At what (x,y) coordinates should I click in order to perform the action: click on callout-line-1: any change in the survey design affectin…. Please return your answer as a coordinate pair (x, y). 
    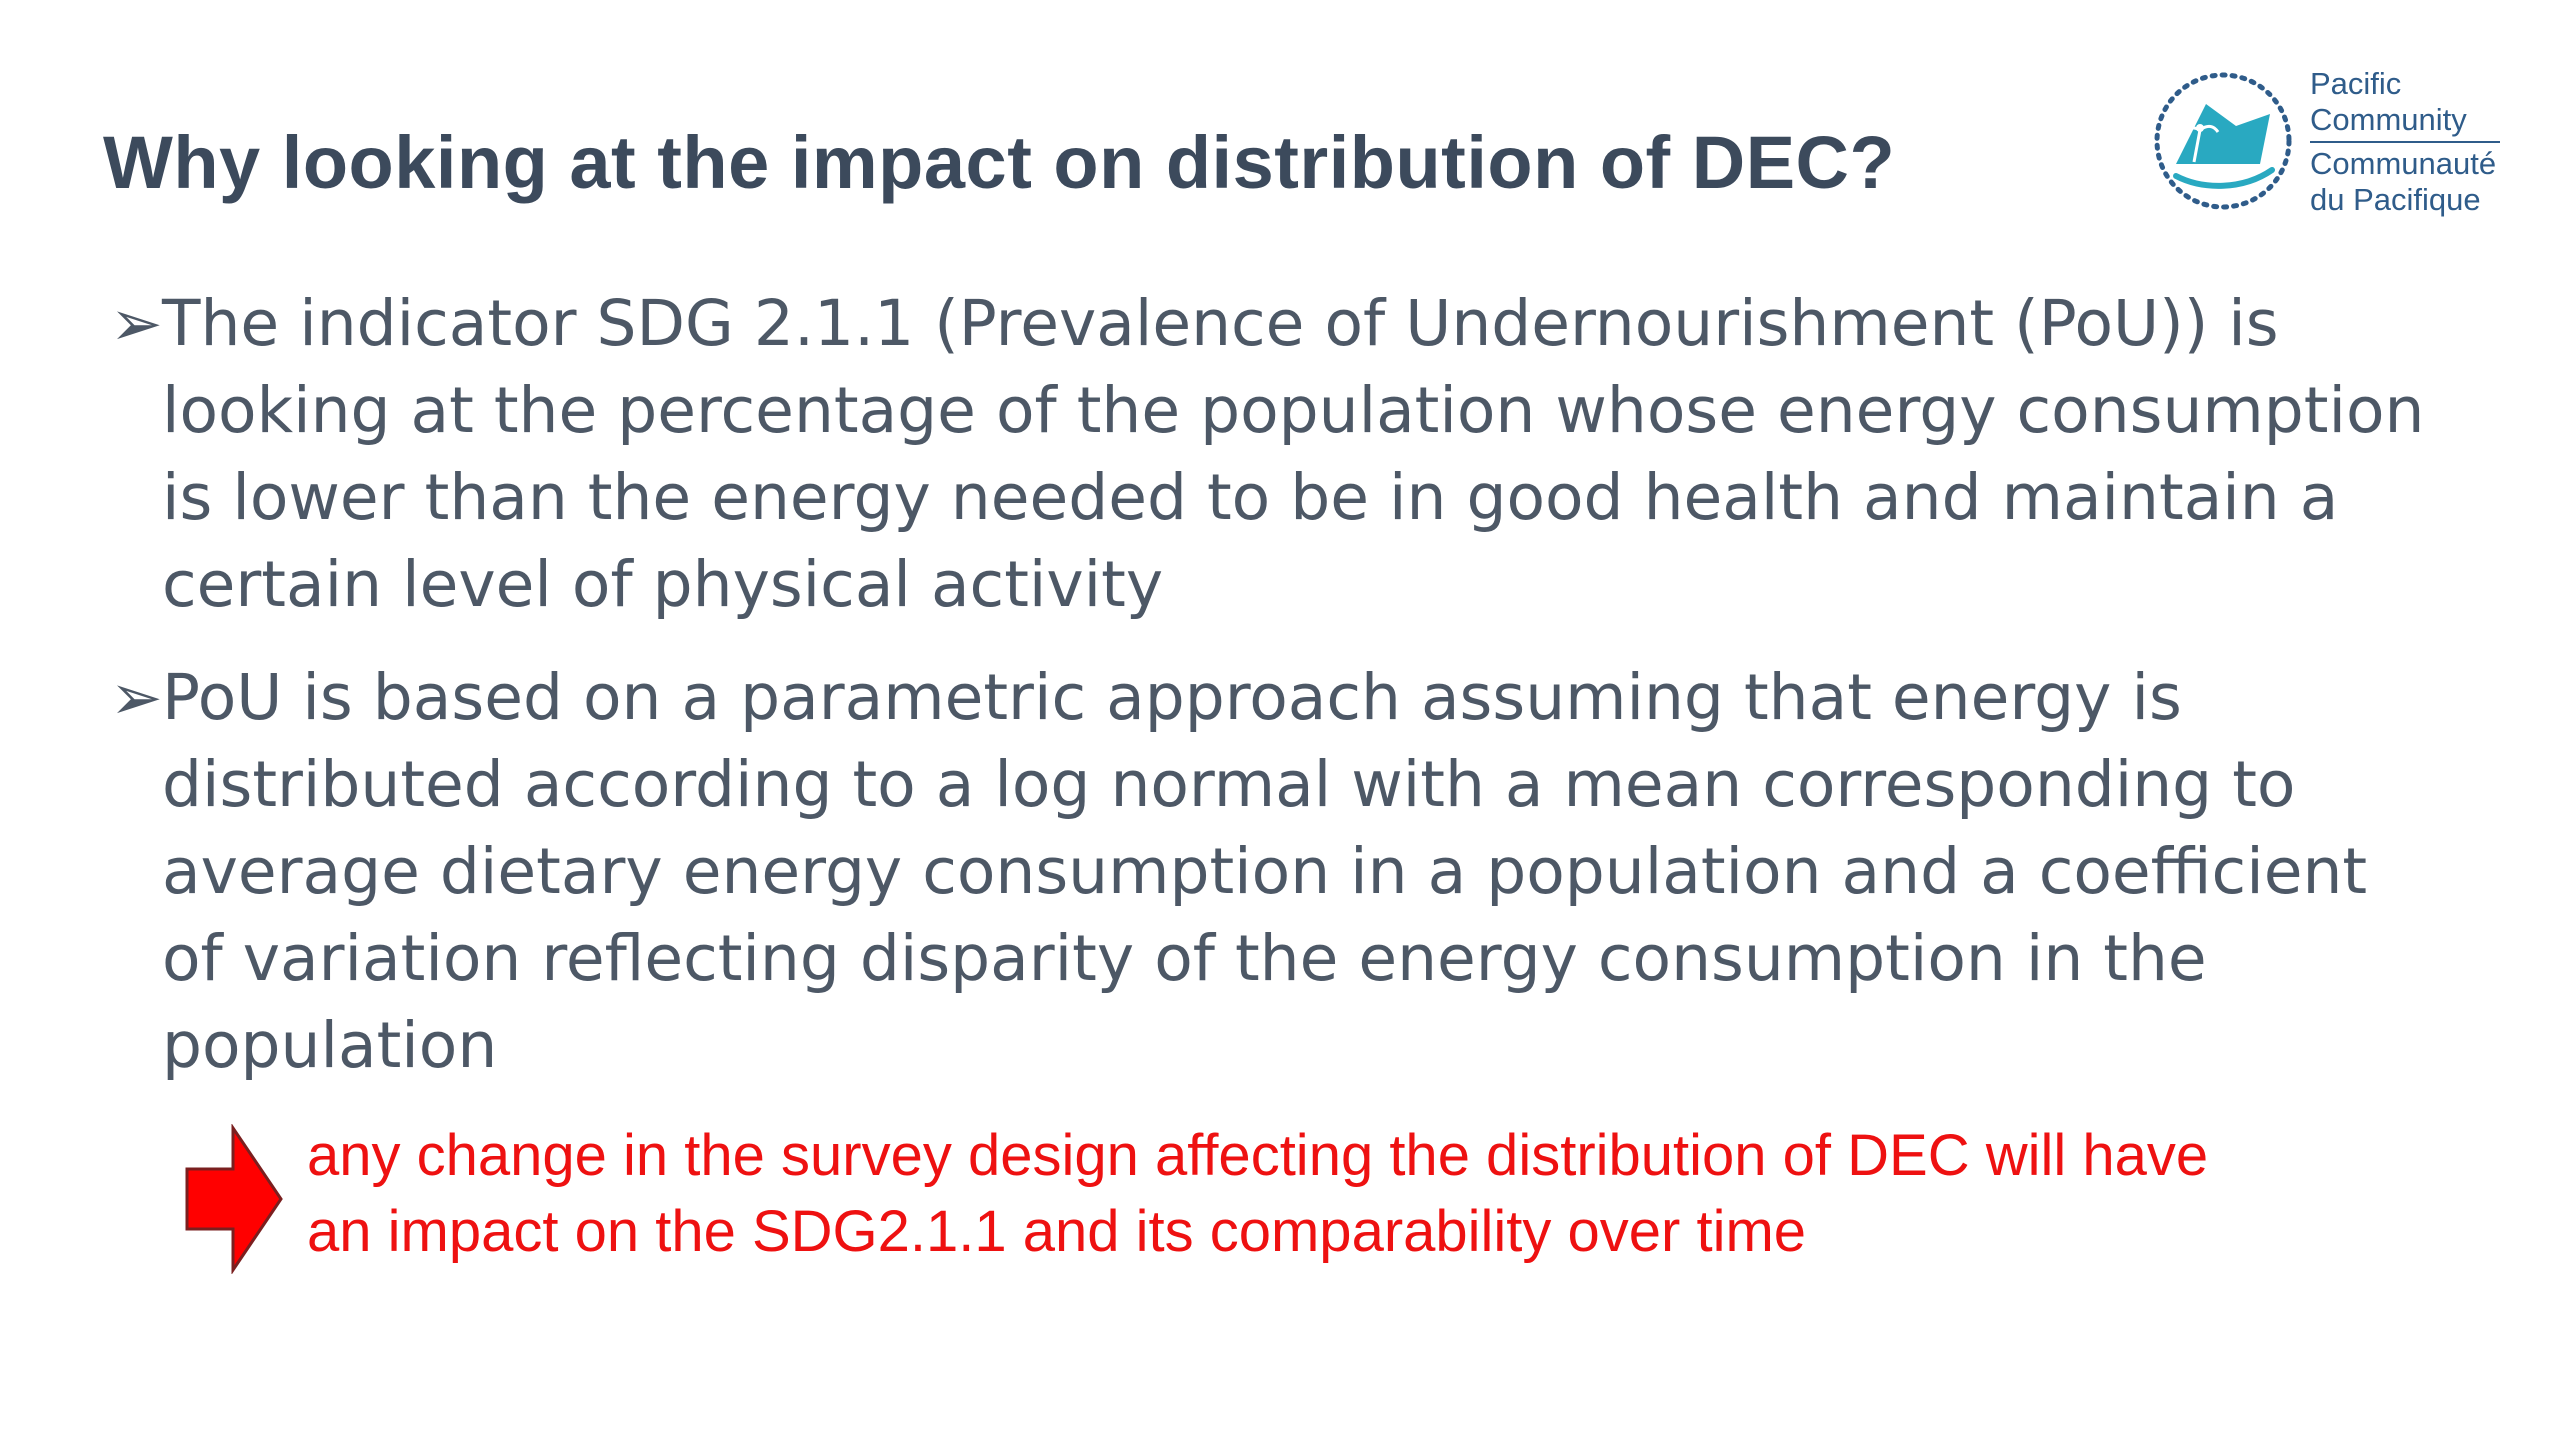
    Looking at the image, I should click on (1258, 1155).